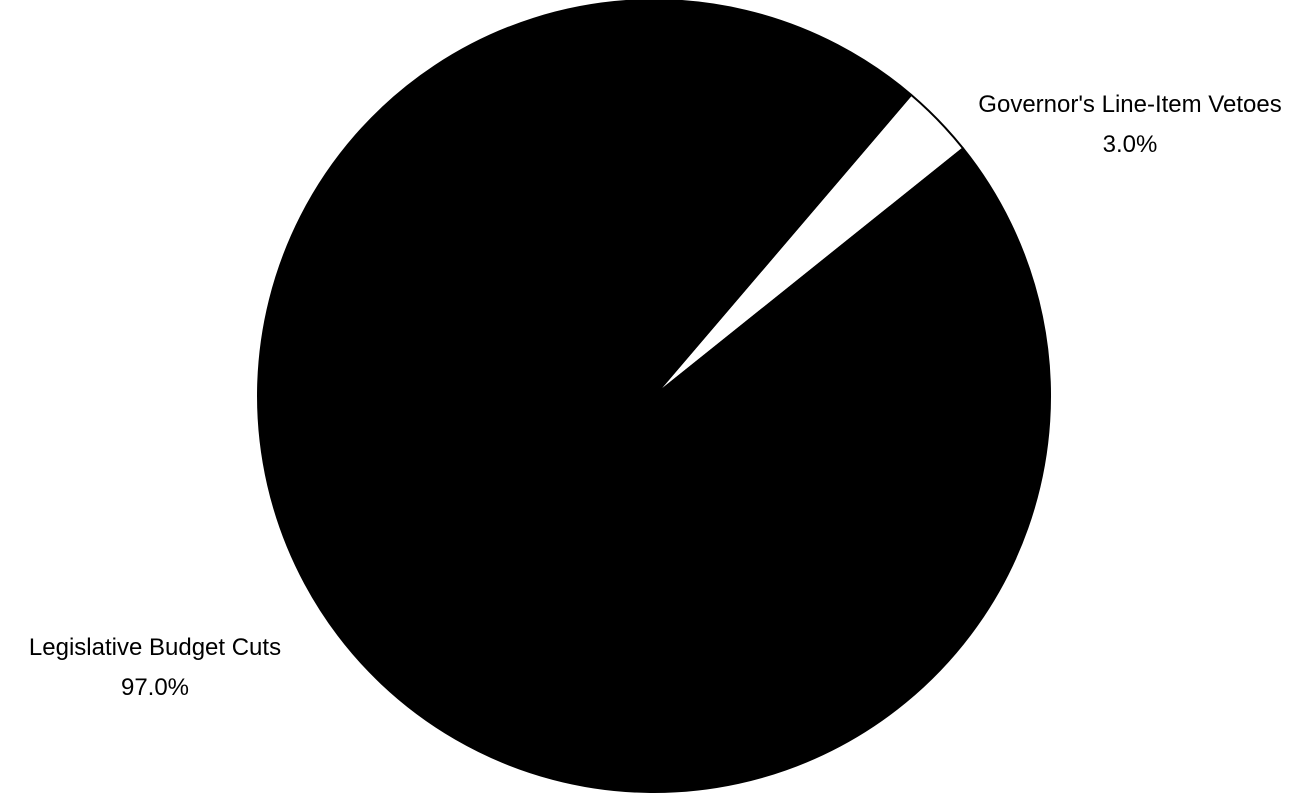  I want to click on slice-percent-legislative-cuts: 97.0%, so click(155, 687).